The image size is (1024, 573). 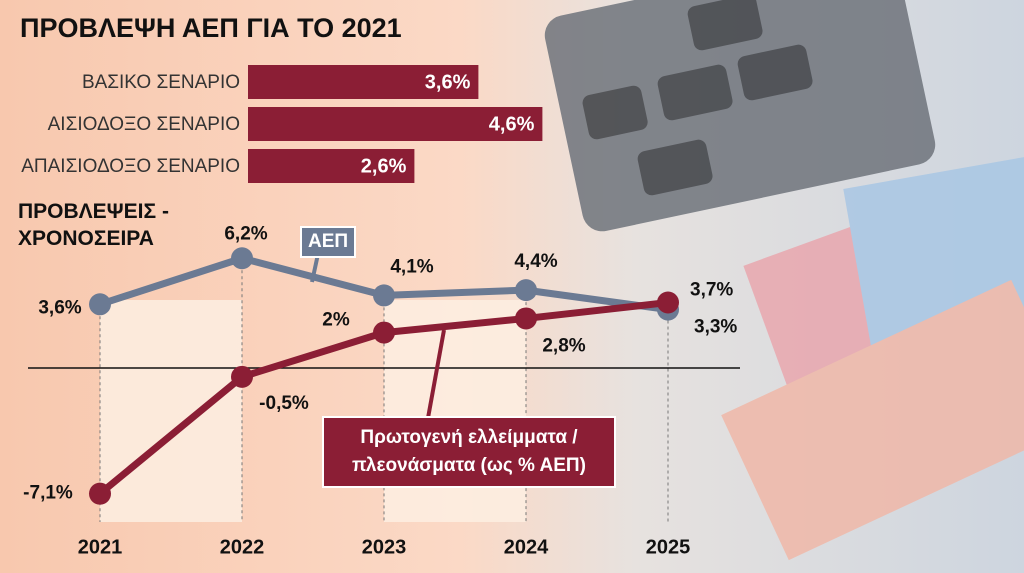 I want to click on value-label: 2,6%, so click(x=384, y=166).